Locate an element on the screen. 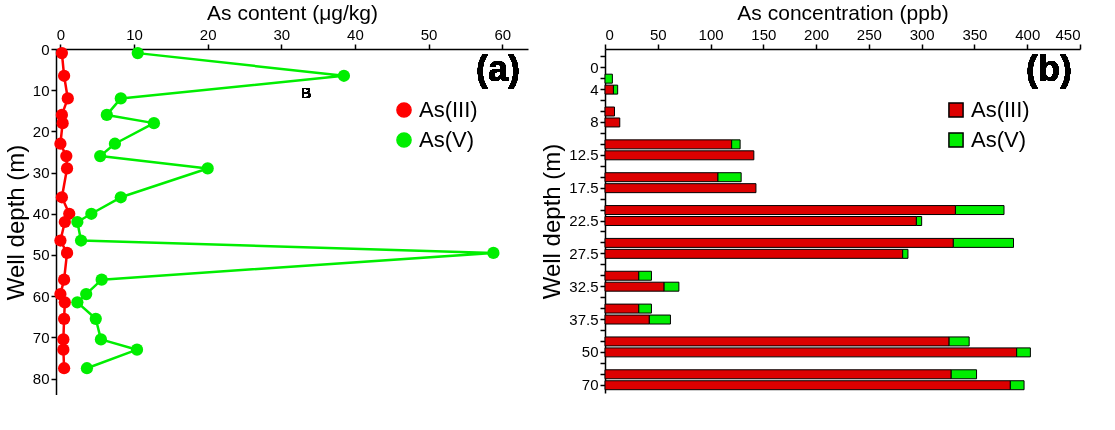 Image resolution: width=1115 pixels, height=430 pixels. annotation: (a) is located at coordinates (498, 68).